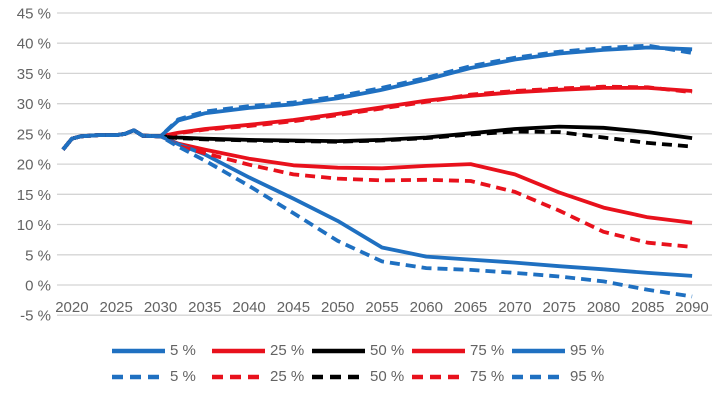  I want to click on x-axis-tick-label: 2035, so click(204, 307).